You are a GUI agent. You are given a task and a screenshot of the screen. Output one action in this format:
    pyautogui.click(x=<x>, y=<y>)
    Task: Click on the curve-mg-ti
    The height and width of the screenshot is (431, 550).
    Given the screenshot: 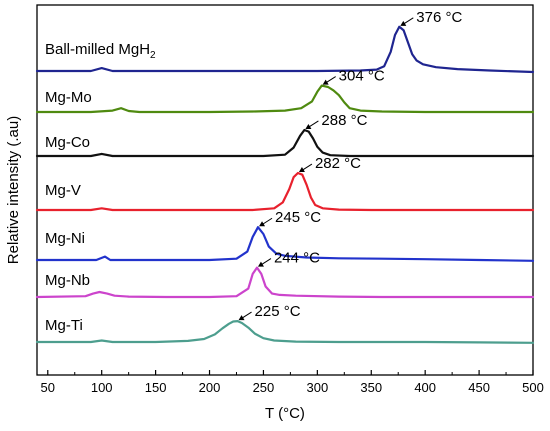 What is the action you would take?
    pyautogui.click(x=285, y=332)
    